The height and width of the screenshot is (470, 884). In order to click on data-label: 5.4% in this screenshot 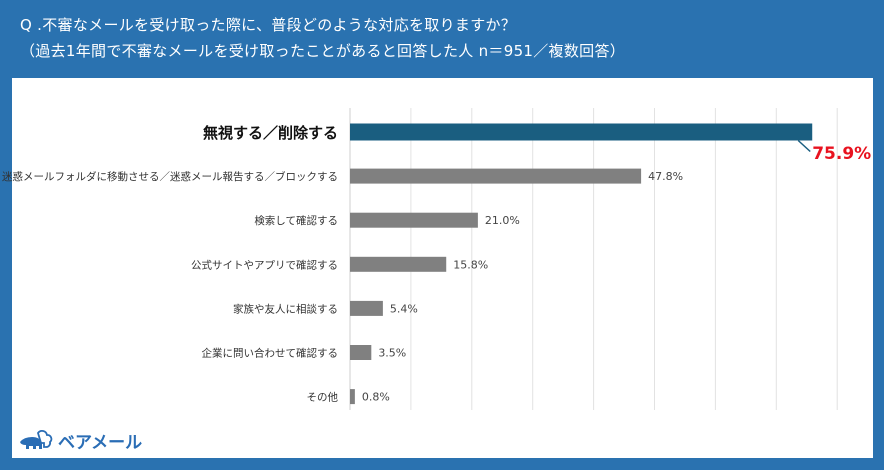, I will do `click(404, 308)`.